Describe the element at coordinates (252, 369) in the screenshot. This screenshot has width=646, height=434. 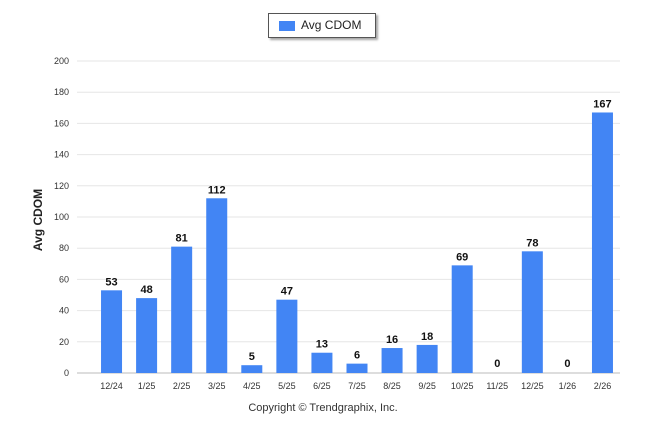
I see `bar-4/25` at that location.